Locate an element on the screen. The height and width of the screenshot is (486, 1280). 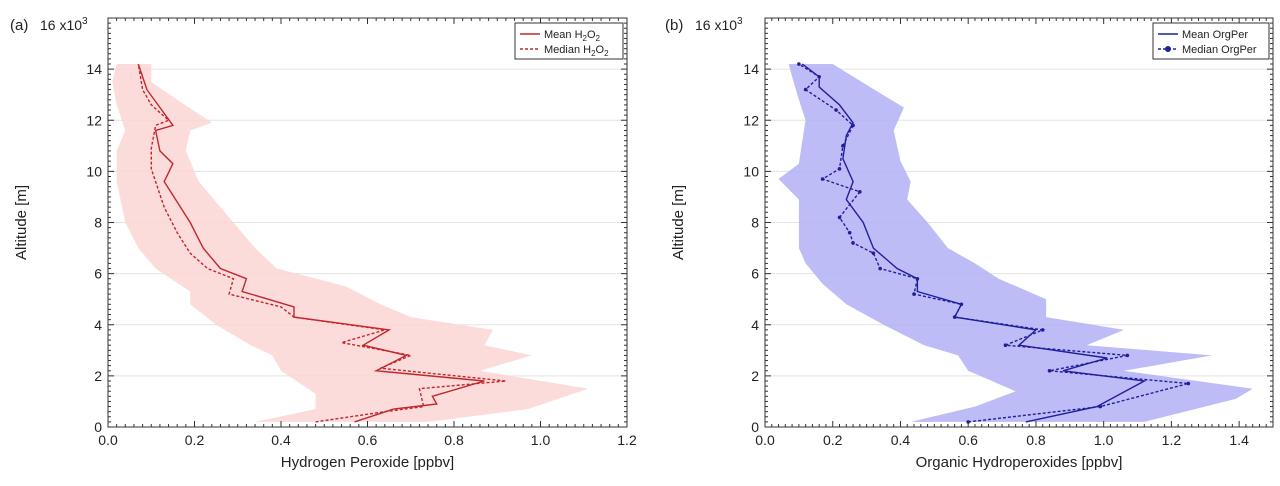
legend-label: Median H2O2 is located at coordinates (576, 51).